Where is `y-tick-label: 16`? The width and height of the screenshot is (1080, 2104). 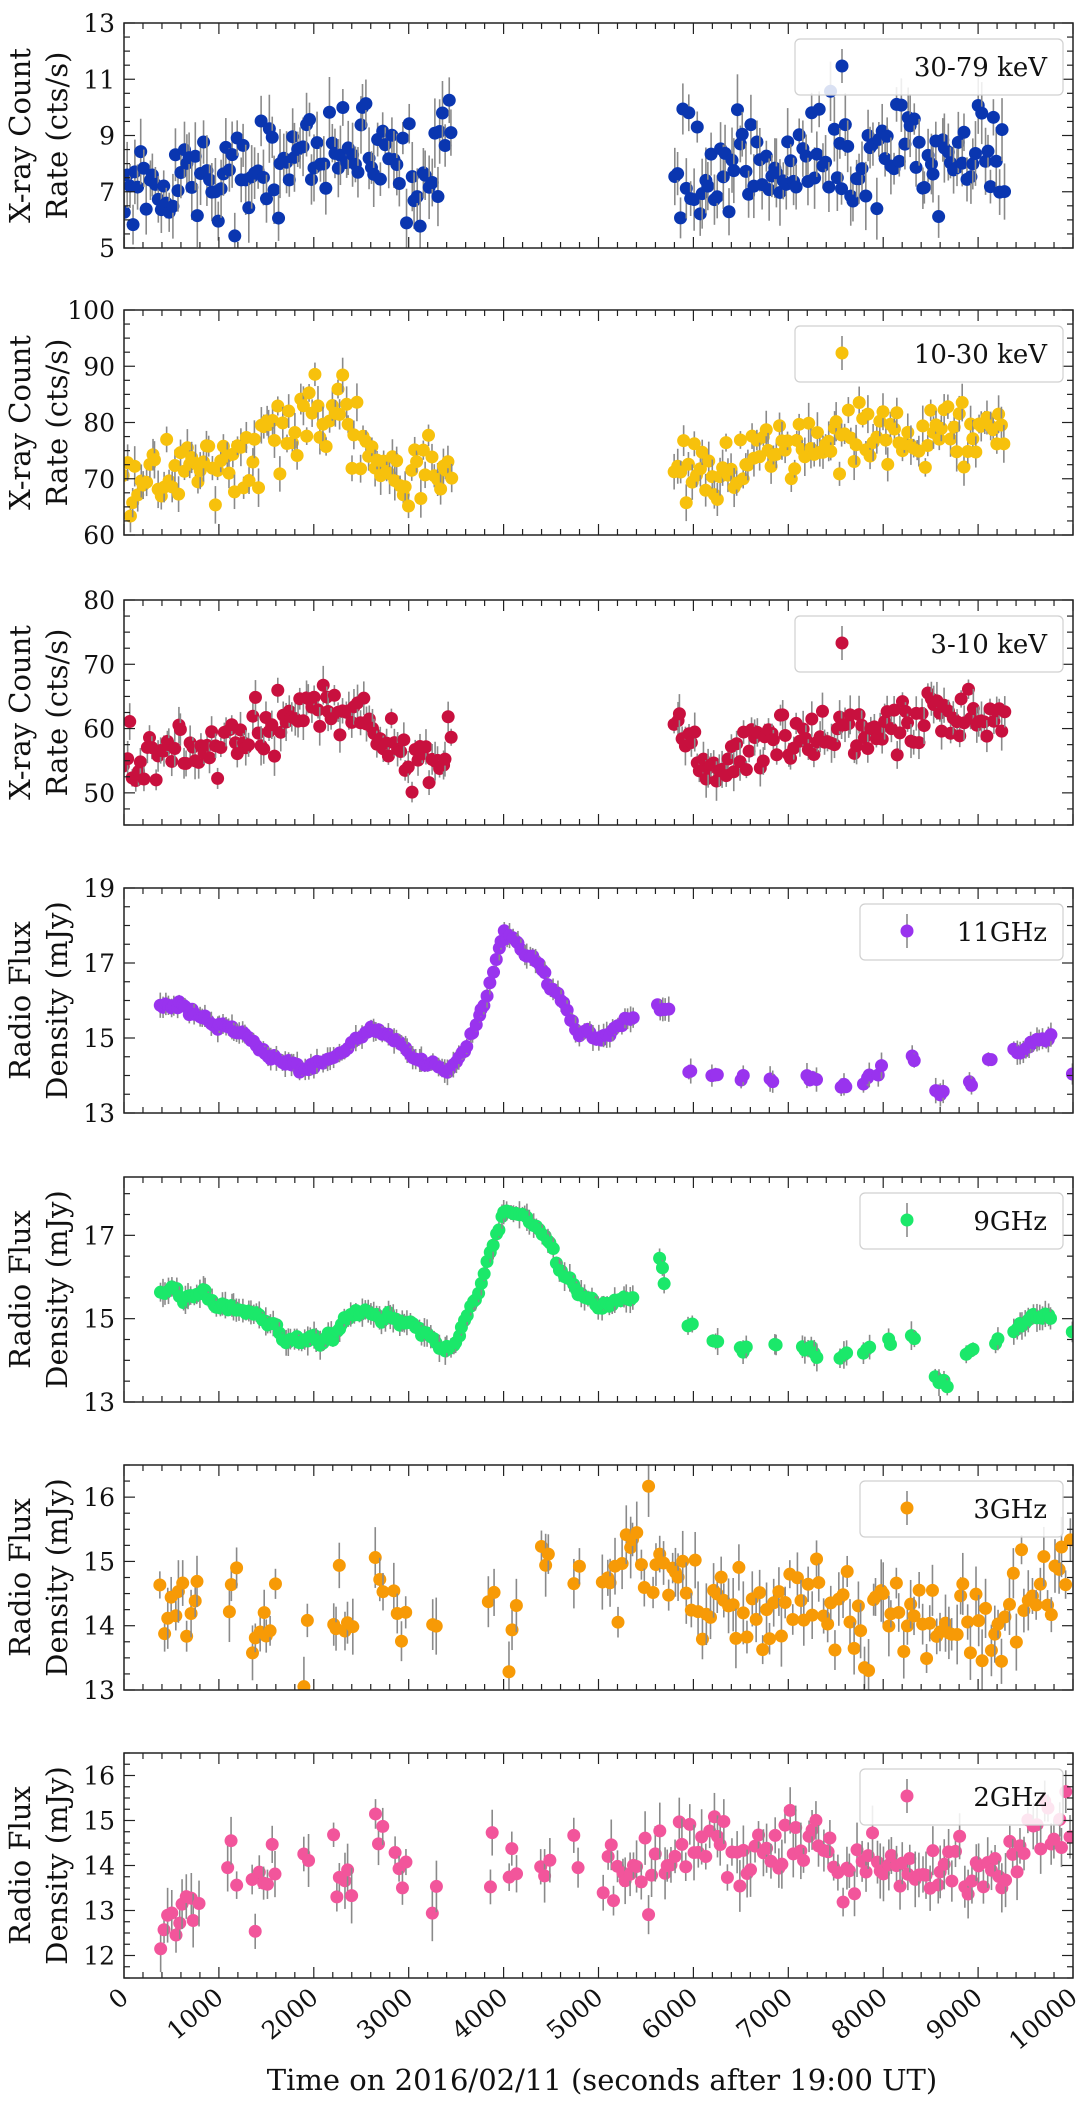 y-tick-label: 16 is located at coordinates (99, 1497).